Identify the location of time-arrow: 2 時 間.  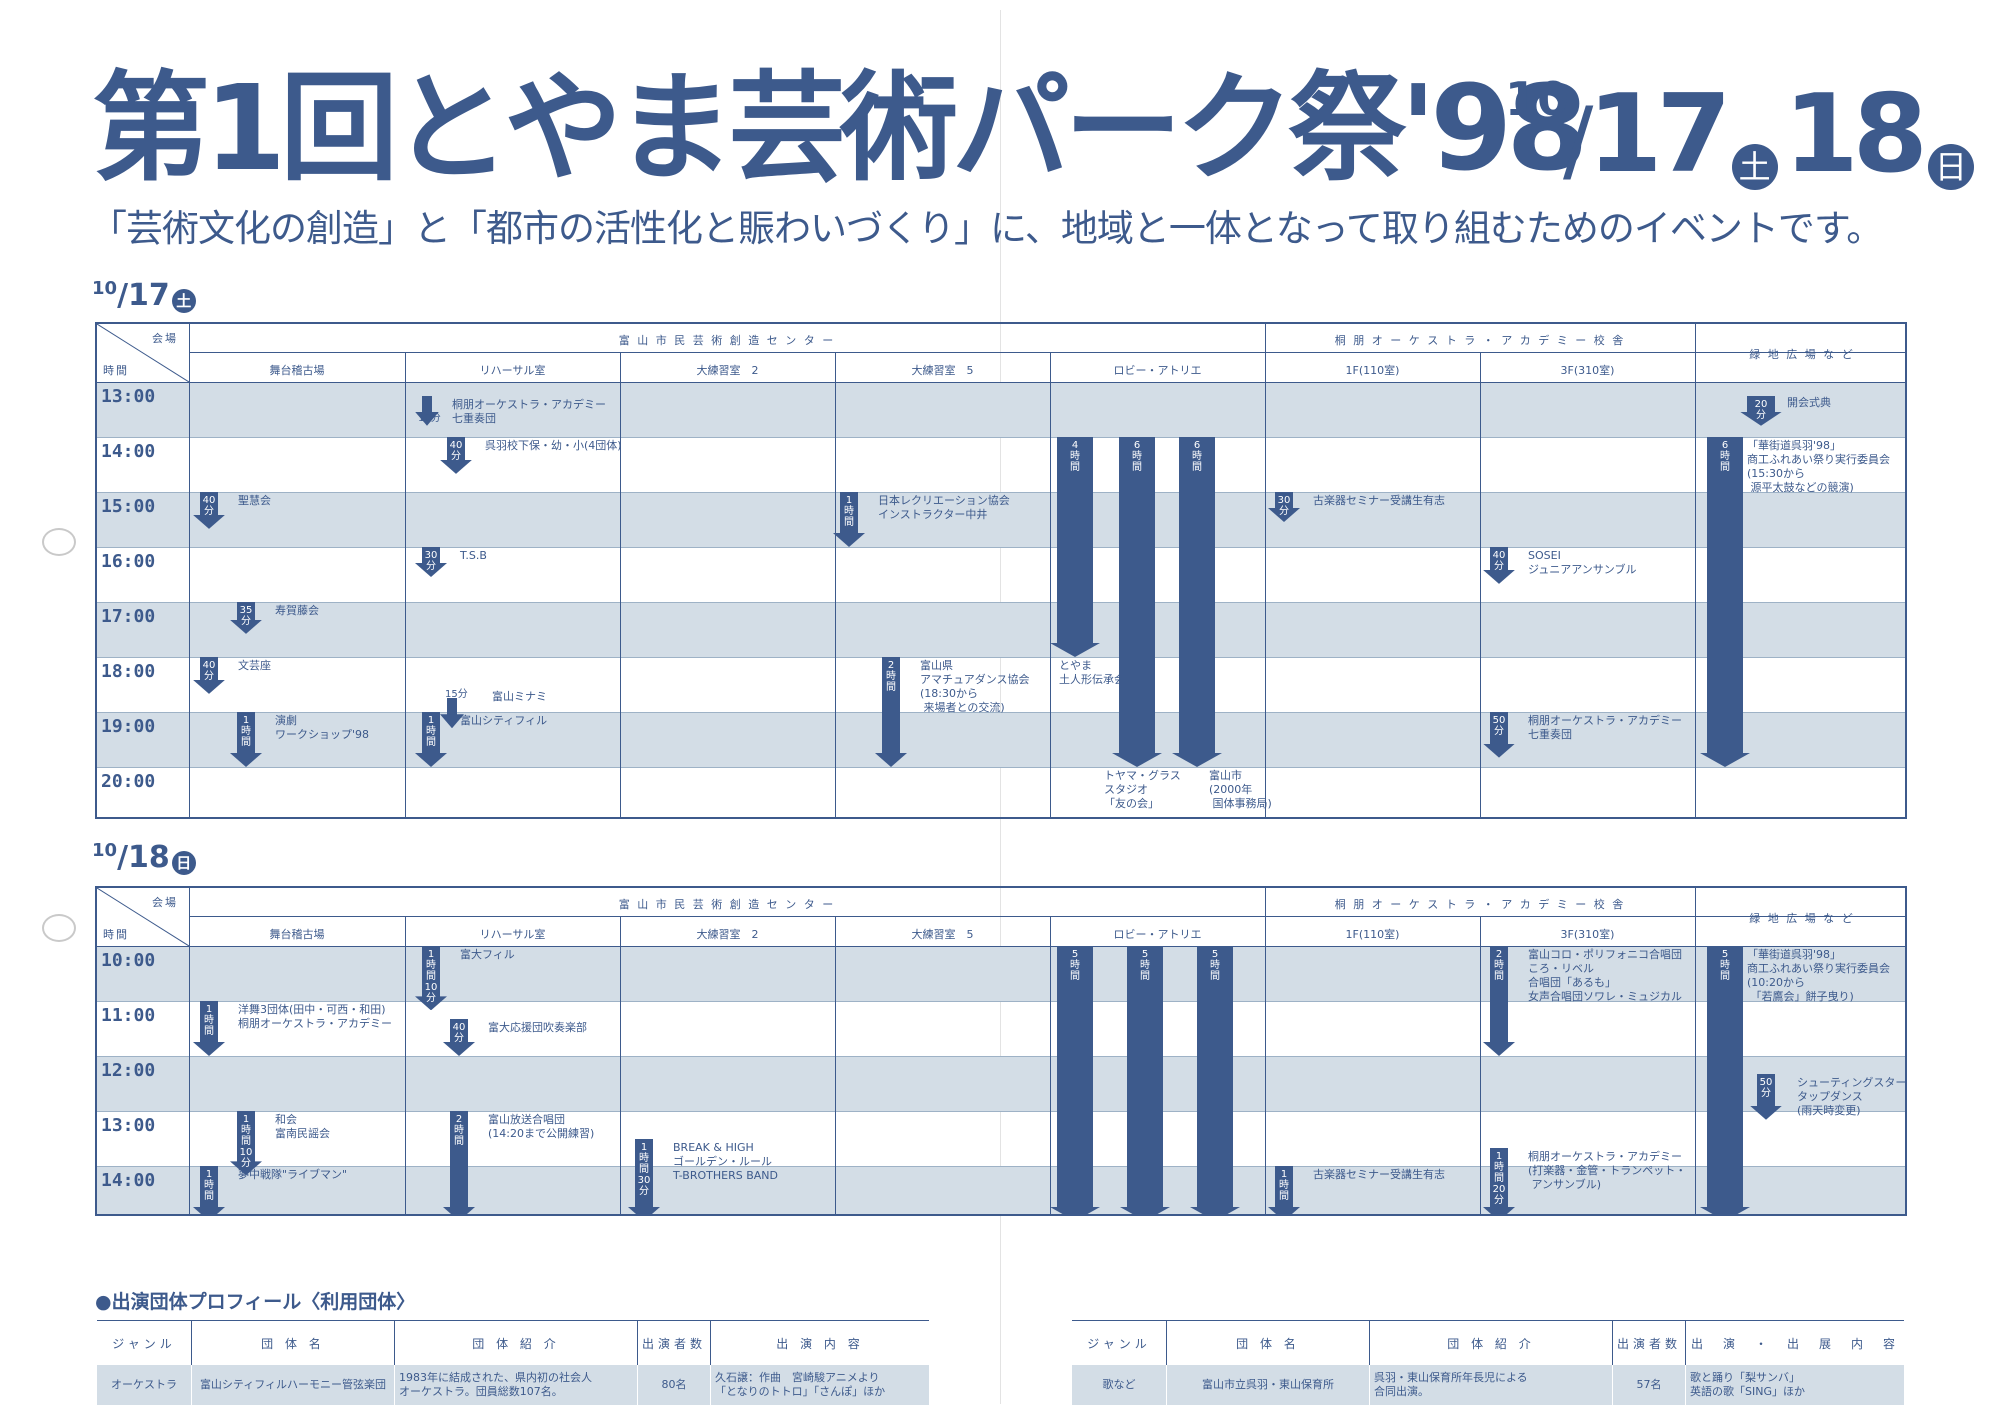
(891, 712).